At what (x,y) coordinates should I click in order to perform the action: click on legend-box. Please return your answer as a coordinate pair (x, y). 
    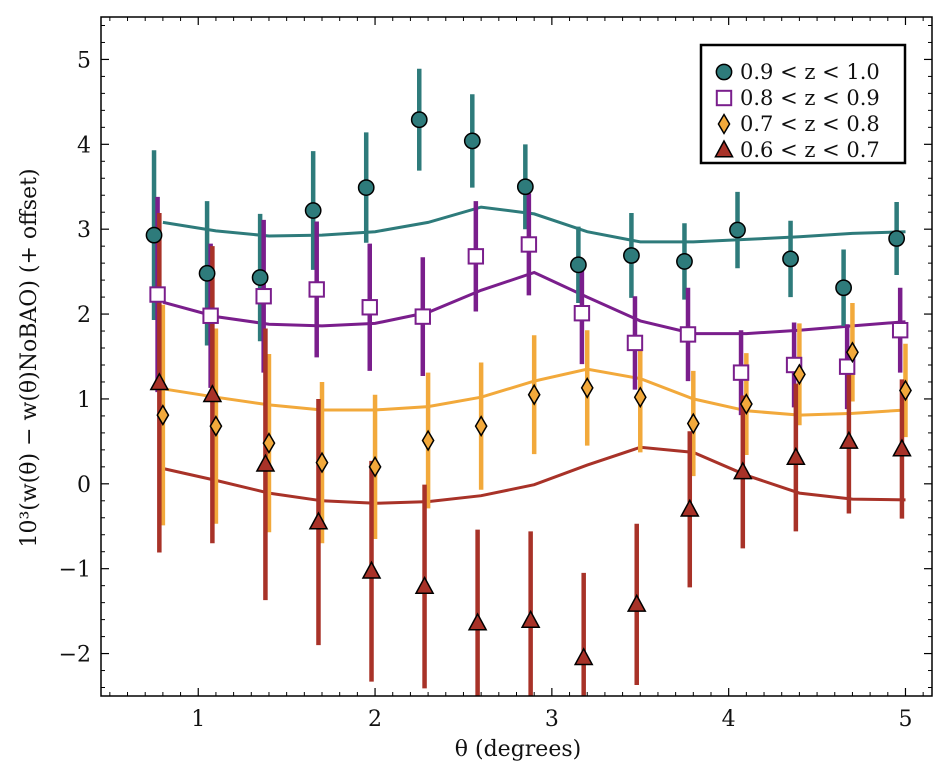
    Looking at the image, I should click on (803, 104).